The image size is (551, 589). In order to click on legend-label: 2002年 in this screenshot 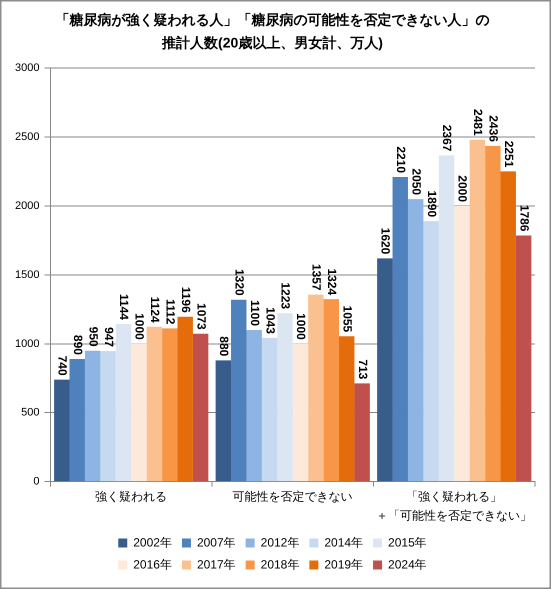, I will do `click(152, 542)`.